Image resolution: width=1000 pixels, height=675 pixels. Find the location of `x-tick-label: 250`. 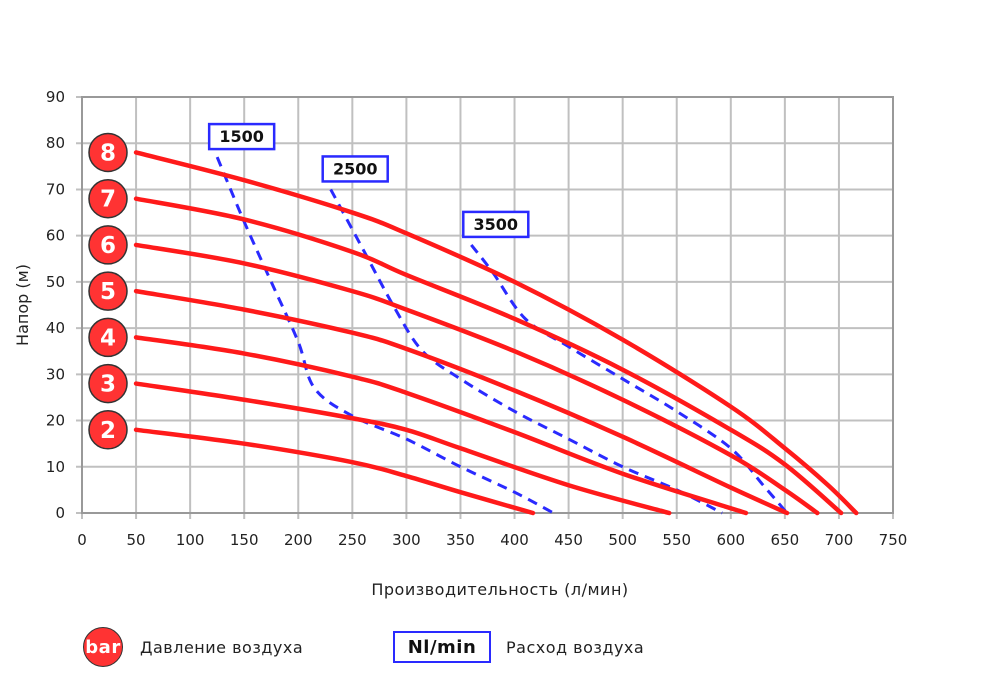

x-tick-label: 250 is located at coordinates (352, 540).